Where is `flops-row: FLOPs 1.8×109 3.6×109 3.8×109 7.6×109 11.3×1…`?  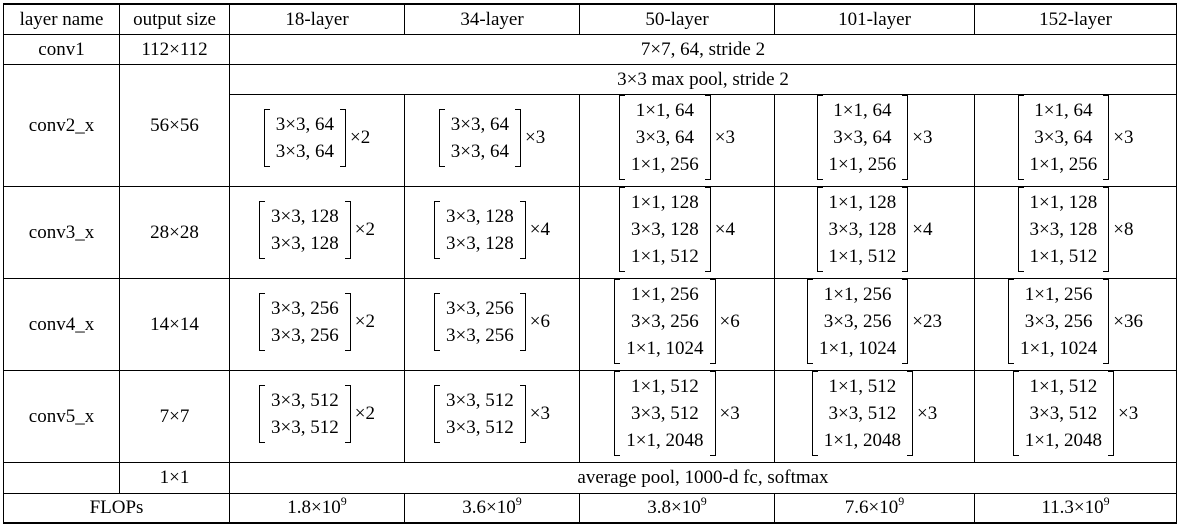 flops-row: FLOPs 1.8×109 3.6×109 3.8×109 7.6×109 11.3×1… is located at coordinates (590, 508).